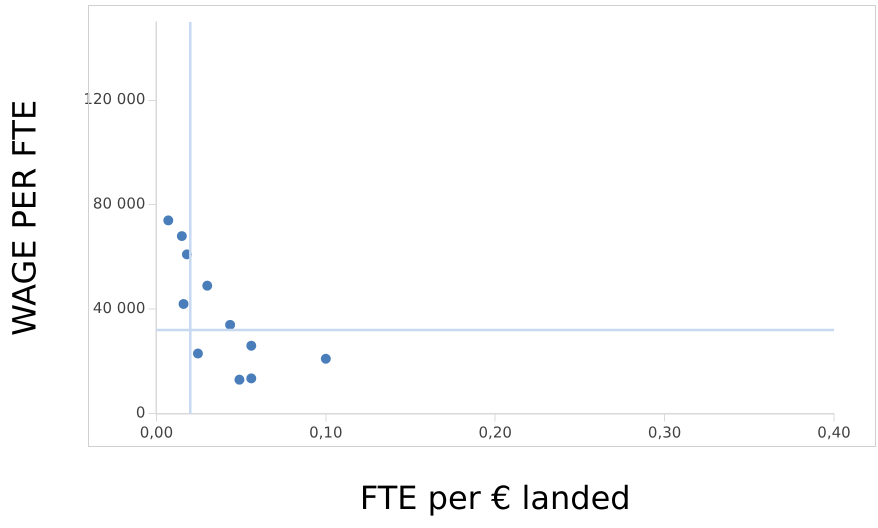 The width and height of the screenshot is (878, 528). I want to click on y-tick-label: 80 000, so click(119, 203).